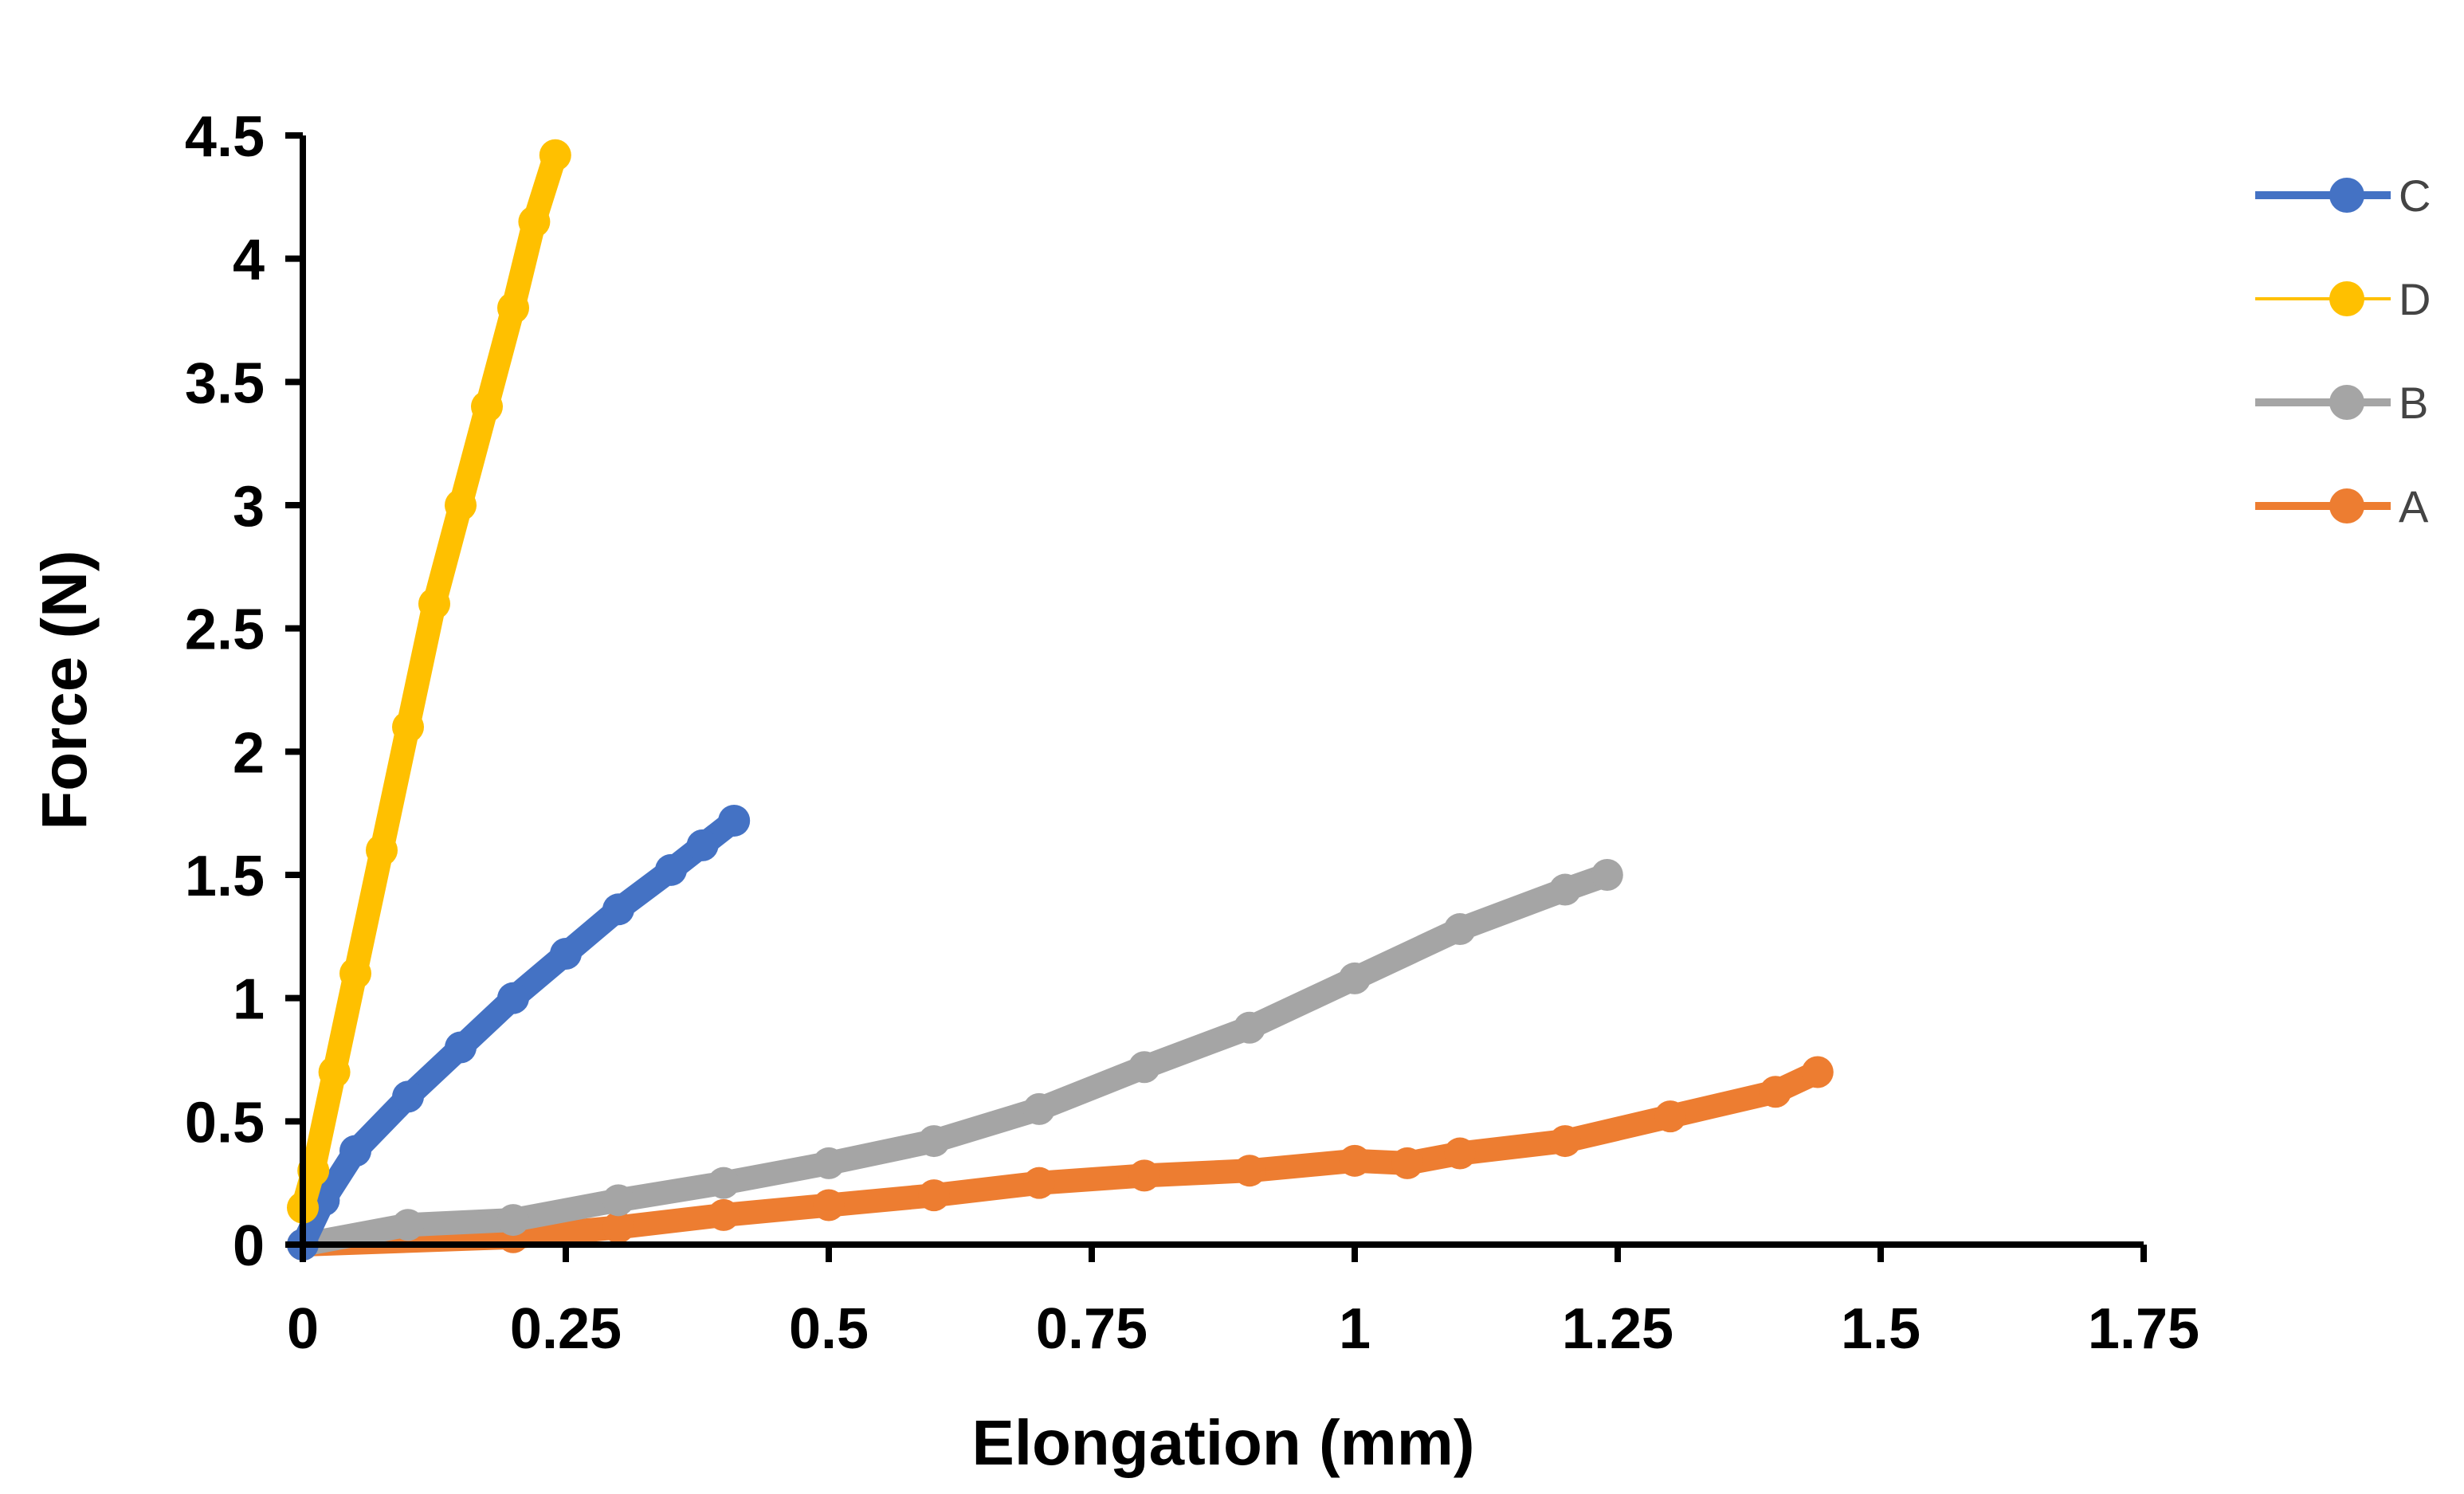 The height and width of the screenshot is (1494, 2464). I want to click on y-tick-label: 2.5, so click(225, 630).